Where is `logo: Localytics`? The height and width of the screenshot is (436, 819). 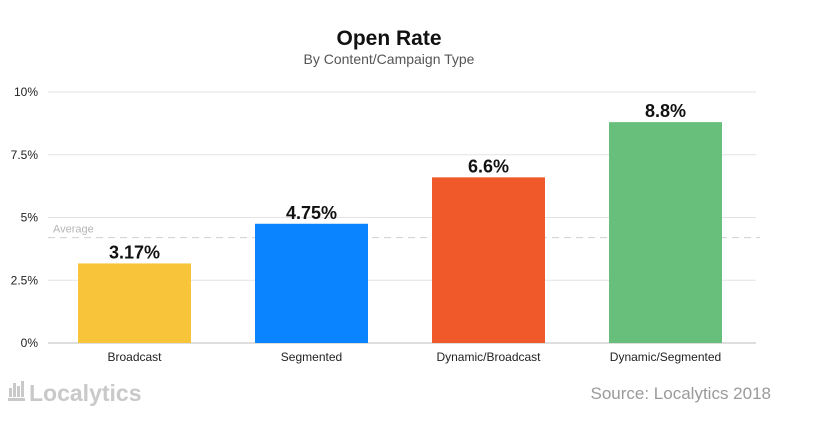 logo: Localytics is located at coordinates (75, 393).